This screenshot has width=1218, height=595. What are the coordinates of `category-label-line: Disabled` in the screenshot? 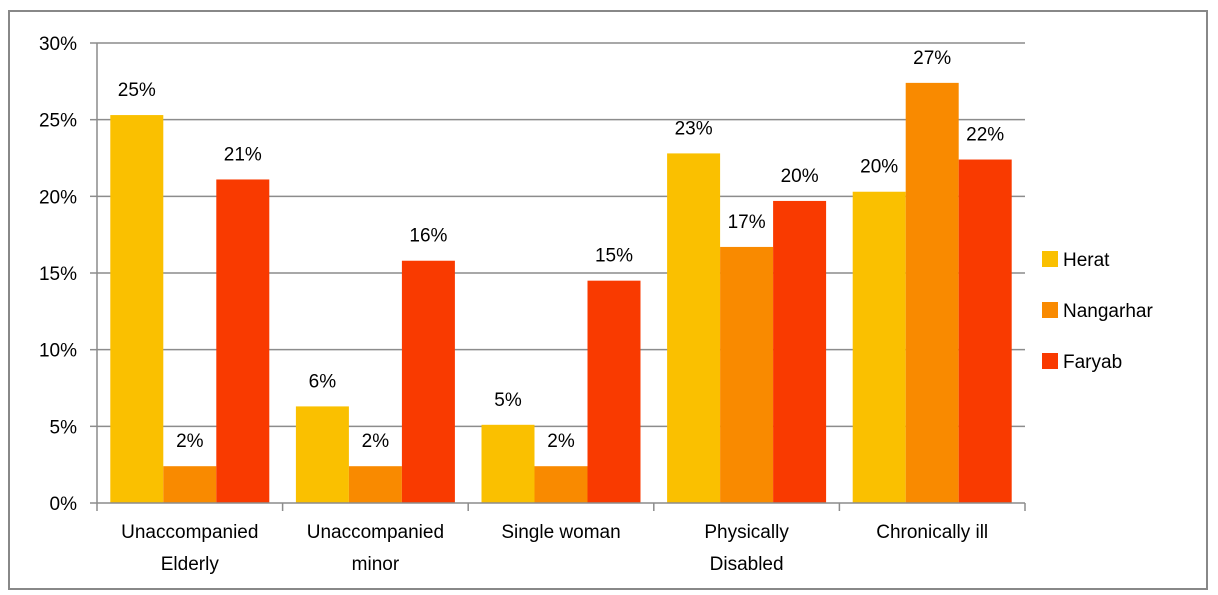 It's located at (747, 564).